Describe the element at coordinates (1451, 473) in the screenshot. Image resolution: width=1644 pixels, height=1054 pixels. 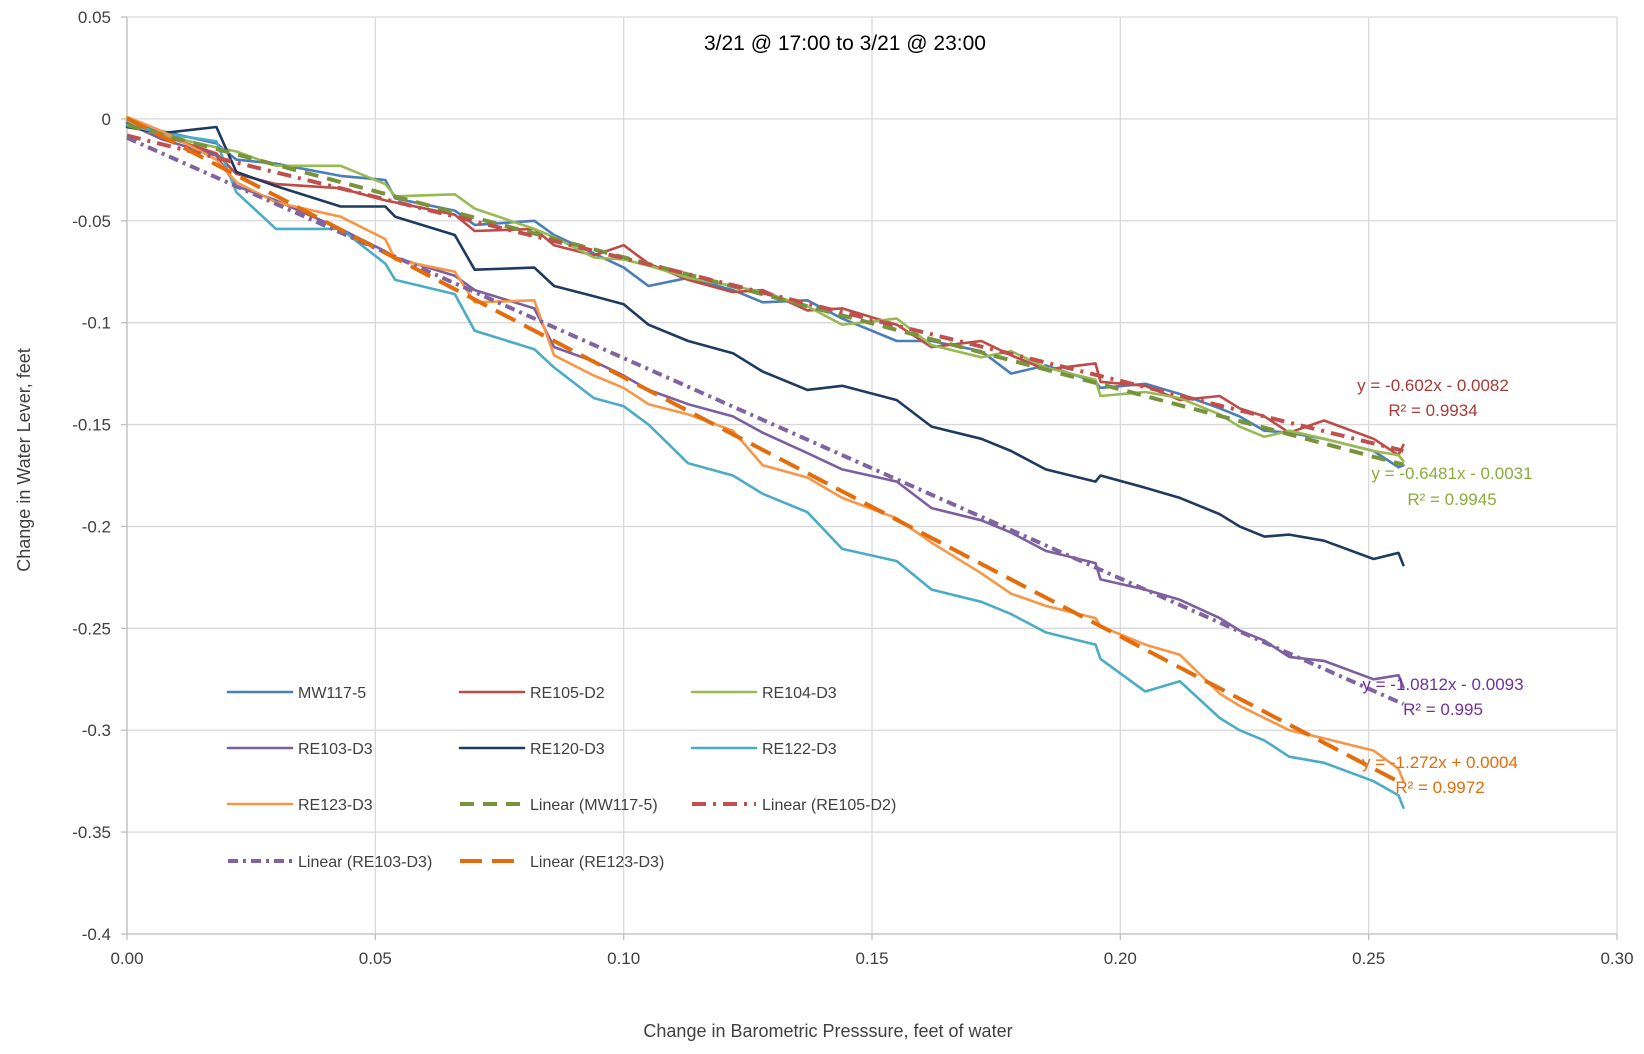
I see `trendline-equation: y = -0.6481x - 0.0031` at that location.